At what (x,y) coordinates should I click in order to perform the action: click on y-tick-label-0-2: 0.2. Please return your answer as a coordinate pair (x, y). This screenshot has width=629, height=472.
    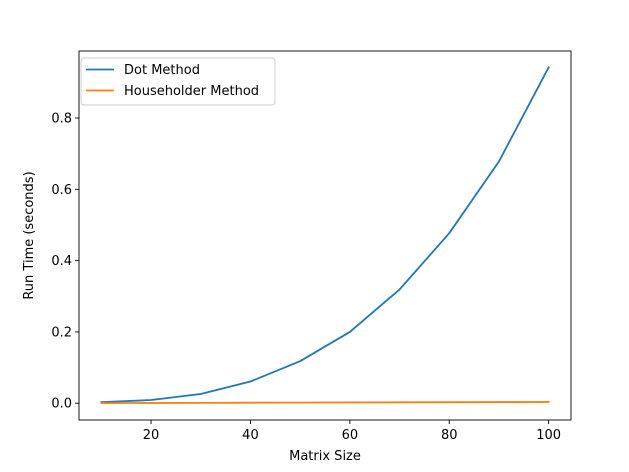
    Looking at the image, I should click on (61, 332).